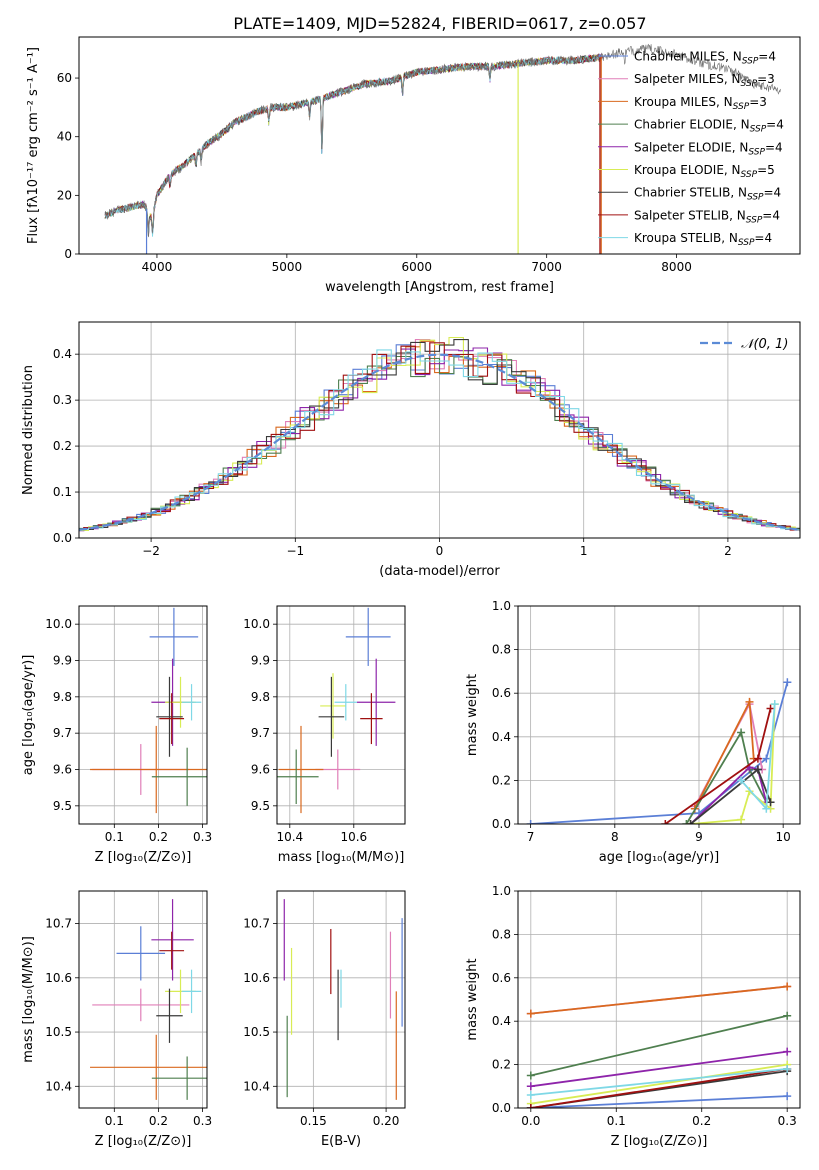  I want to click on x-tick-label: 0.20, so click(386, 1121).